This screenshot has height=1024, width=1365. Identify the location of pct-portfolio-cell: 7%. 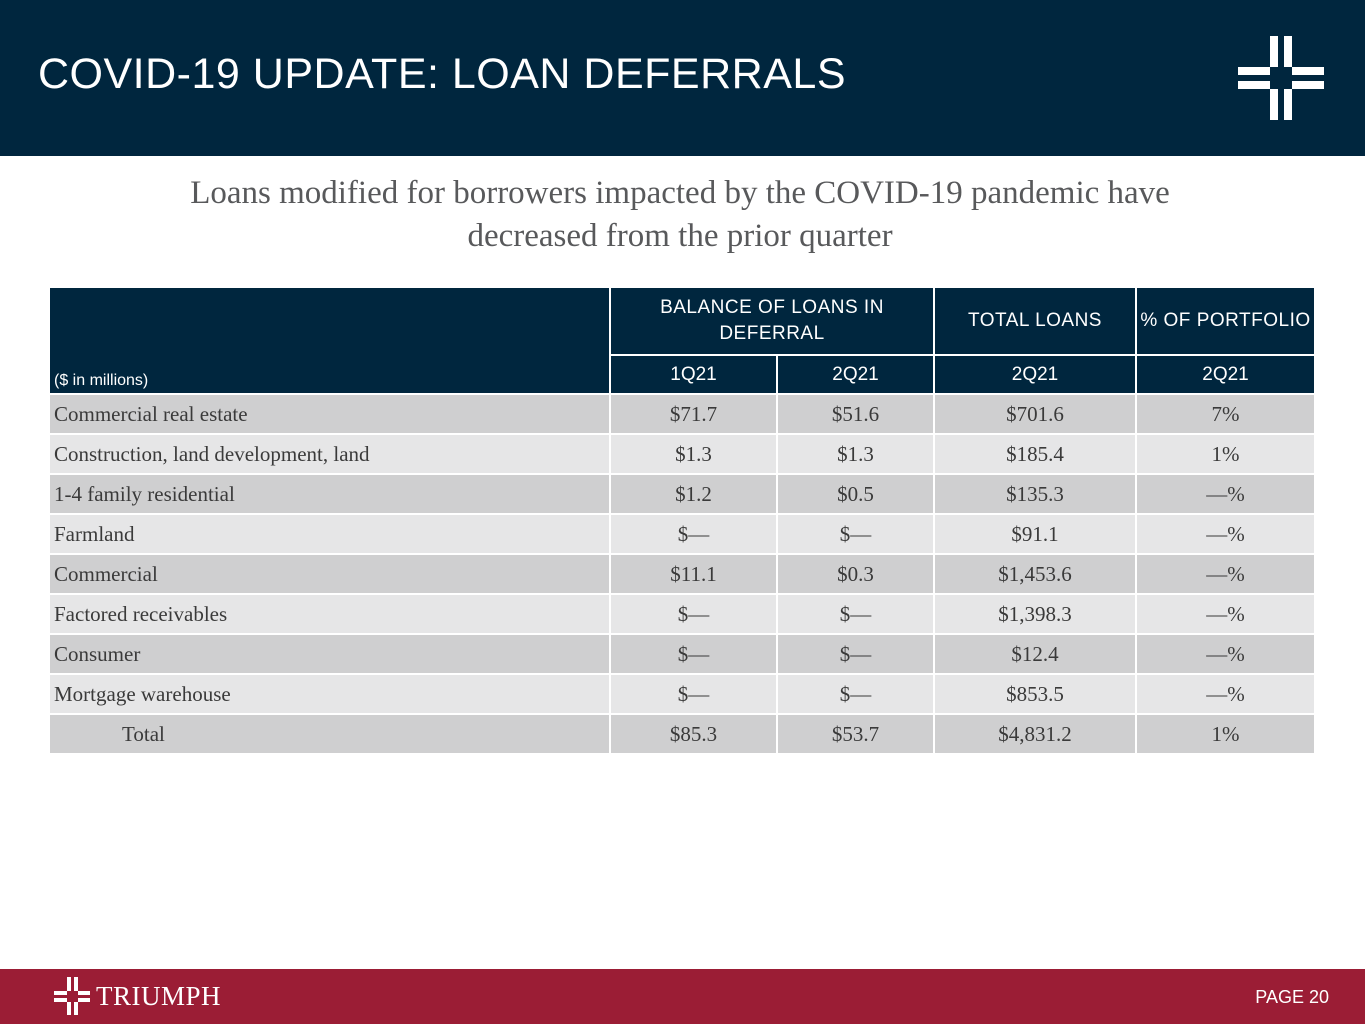
(1225, 414).